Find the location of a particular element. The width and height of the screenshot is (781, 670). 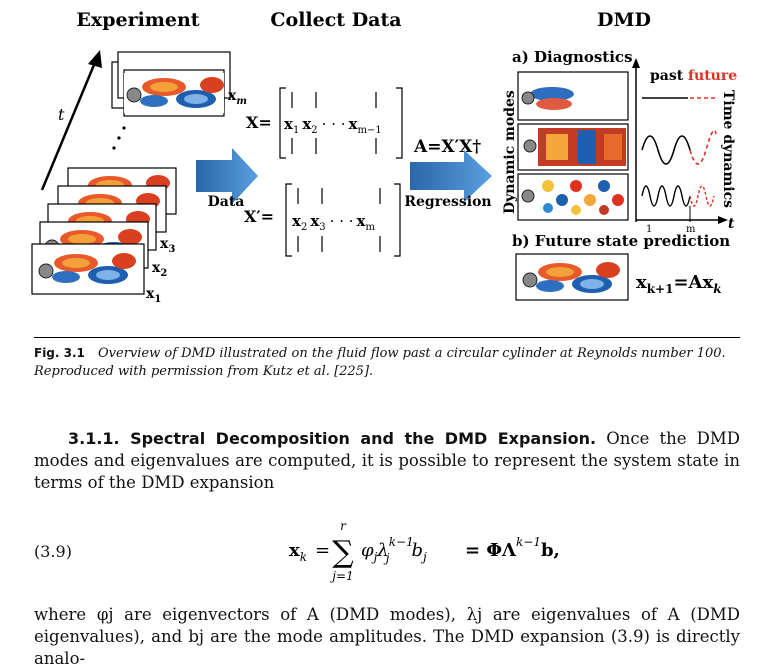

snapshot-x2-label: x2 is located at coordinates (159, 269).